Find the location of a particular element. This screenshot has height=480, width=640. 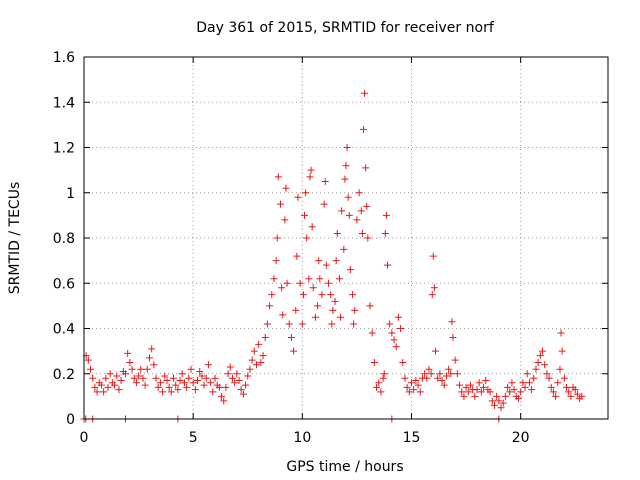

x-tick-label: 10 is located at coordinates (302, 438).